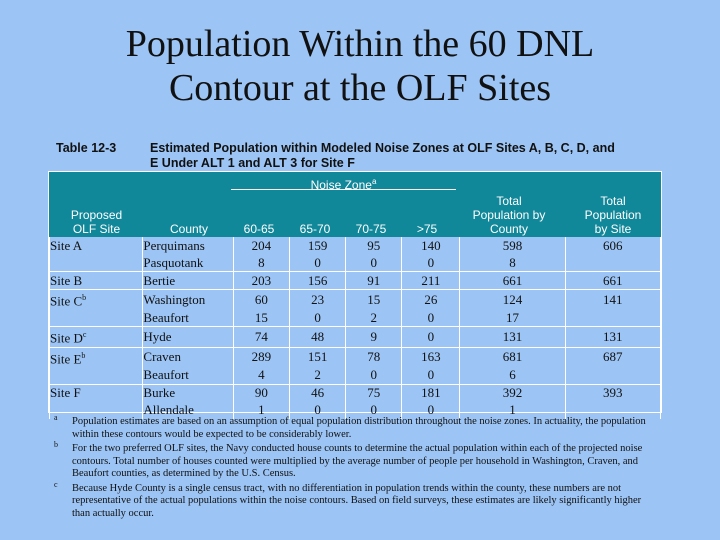 The height and width of the screenshot is (540, 720). I want to click on header-county: County, so click(189, 229).